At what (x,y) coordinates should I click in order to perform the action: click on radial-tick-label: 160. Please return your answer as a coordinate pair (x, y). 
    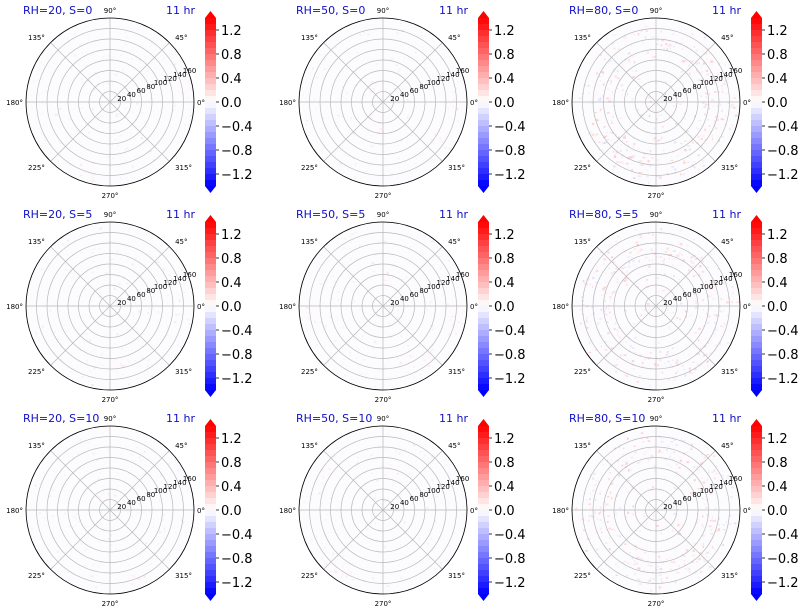
    Looking at the image, I should click on (735, 71).